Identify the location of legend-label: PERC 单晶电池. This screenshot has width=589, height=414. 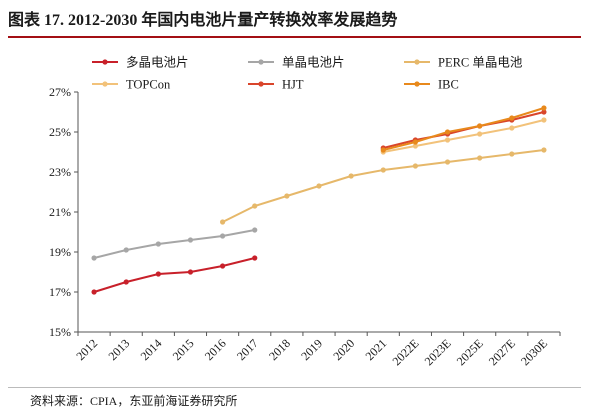
(480, 63).